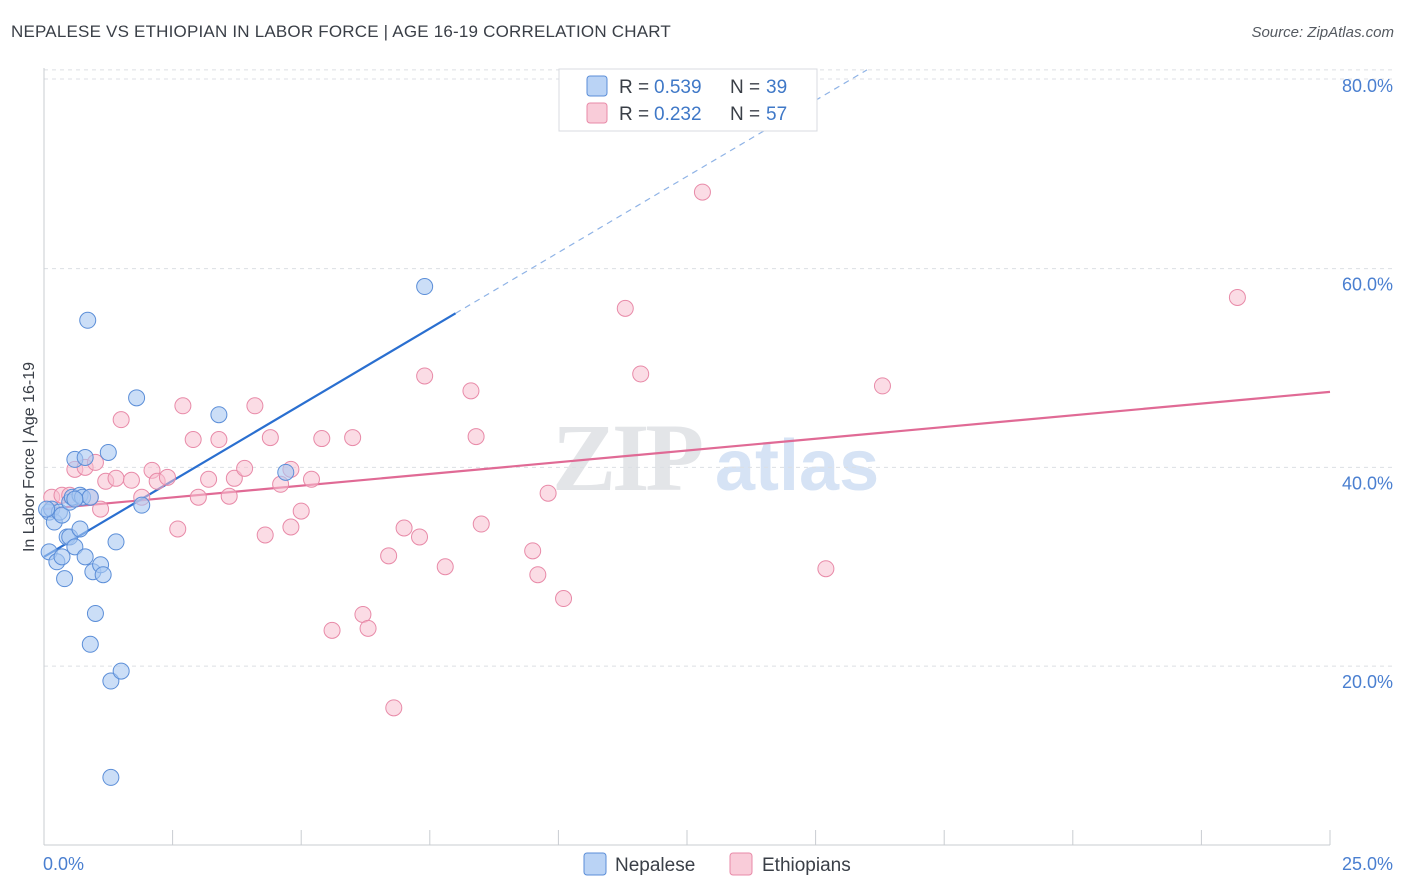 The height and width of the screenshot is (892, 1406). What do you see at coordinates (634, 114) in the screenshot?
I see `legend-r-label-2: R =` at bounding box center [634, 114].